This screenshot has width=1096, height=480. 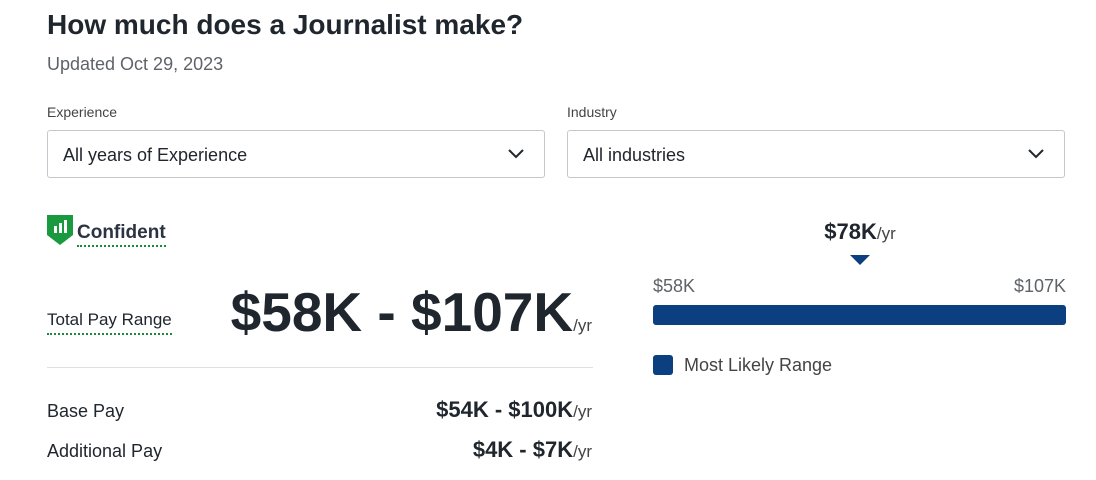 I want to click on base-pay-label: Base Pay, so click(x=86, y=411).